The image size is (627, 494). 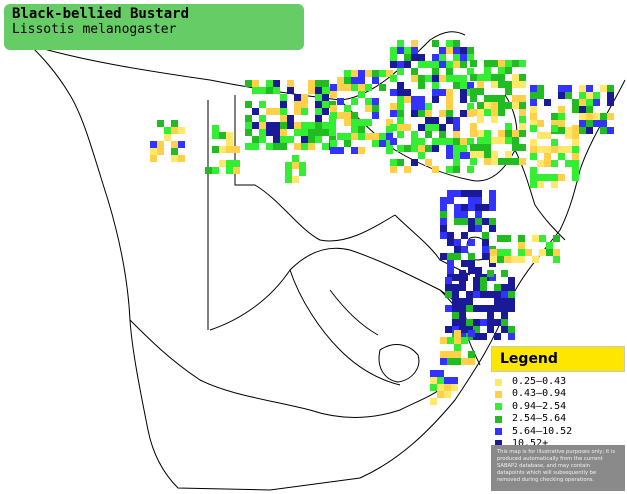 What do you see at coordinates (498, 432) in the screenshot?
I see `legend-swatch` at bounding box center [498, 432].